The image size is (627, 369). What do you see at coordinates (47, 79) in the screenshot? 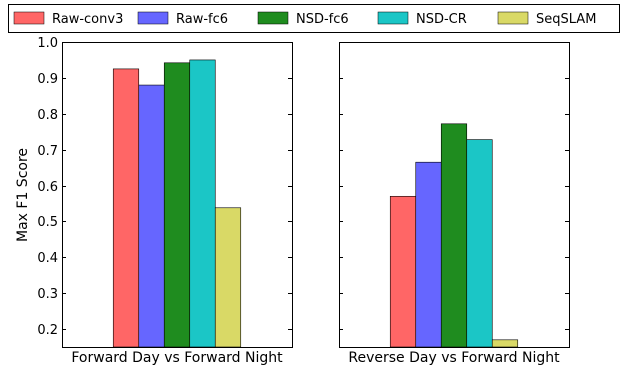
I see `y-tick-label: 0.9` at bounding box center [47, 79].